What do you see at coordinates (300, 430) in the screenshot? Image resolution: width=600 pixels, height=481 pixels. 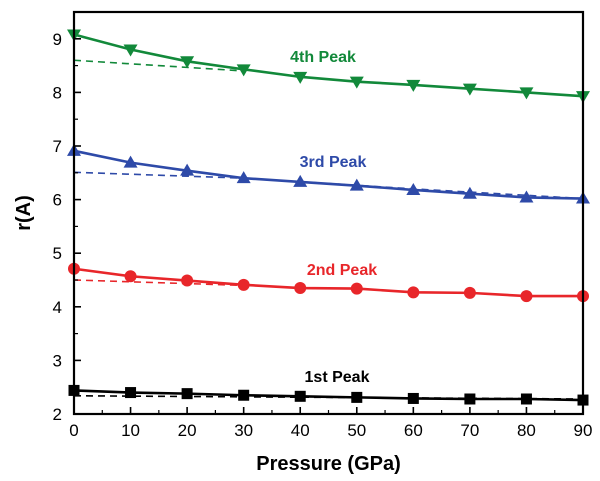 I see `x-tick-label: 40` at bounding box center [300, 430].